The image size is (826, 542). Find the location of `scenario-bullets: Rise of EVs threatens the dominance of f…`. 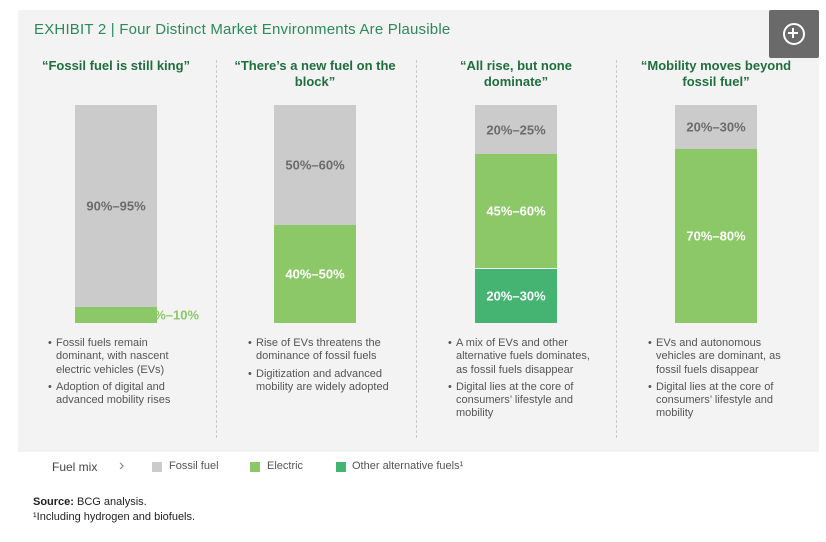

scenario-bullets: Rise of EVs threatens the dominance of f… is located at coordinates (323, 367).